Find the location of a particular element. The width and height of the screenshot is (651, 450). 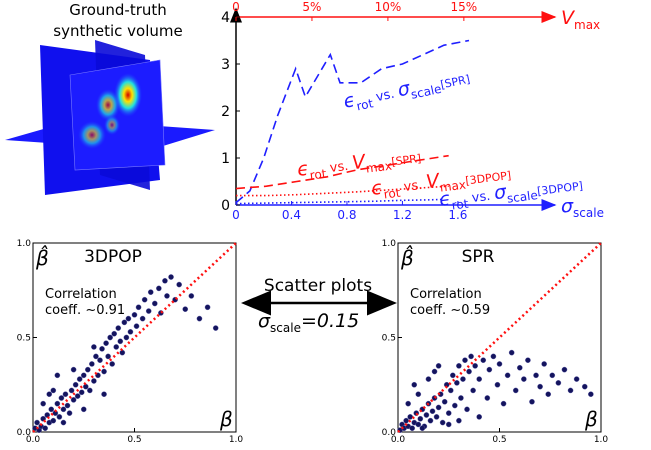

label-part: rot is located at coordinates (392, 194).